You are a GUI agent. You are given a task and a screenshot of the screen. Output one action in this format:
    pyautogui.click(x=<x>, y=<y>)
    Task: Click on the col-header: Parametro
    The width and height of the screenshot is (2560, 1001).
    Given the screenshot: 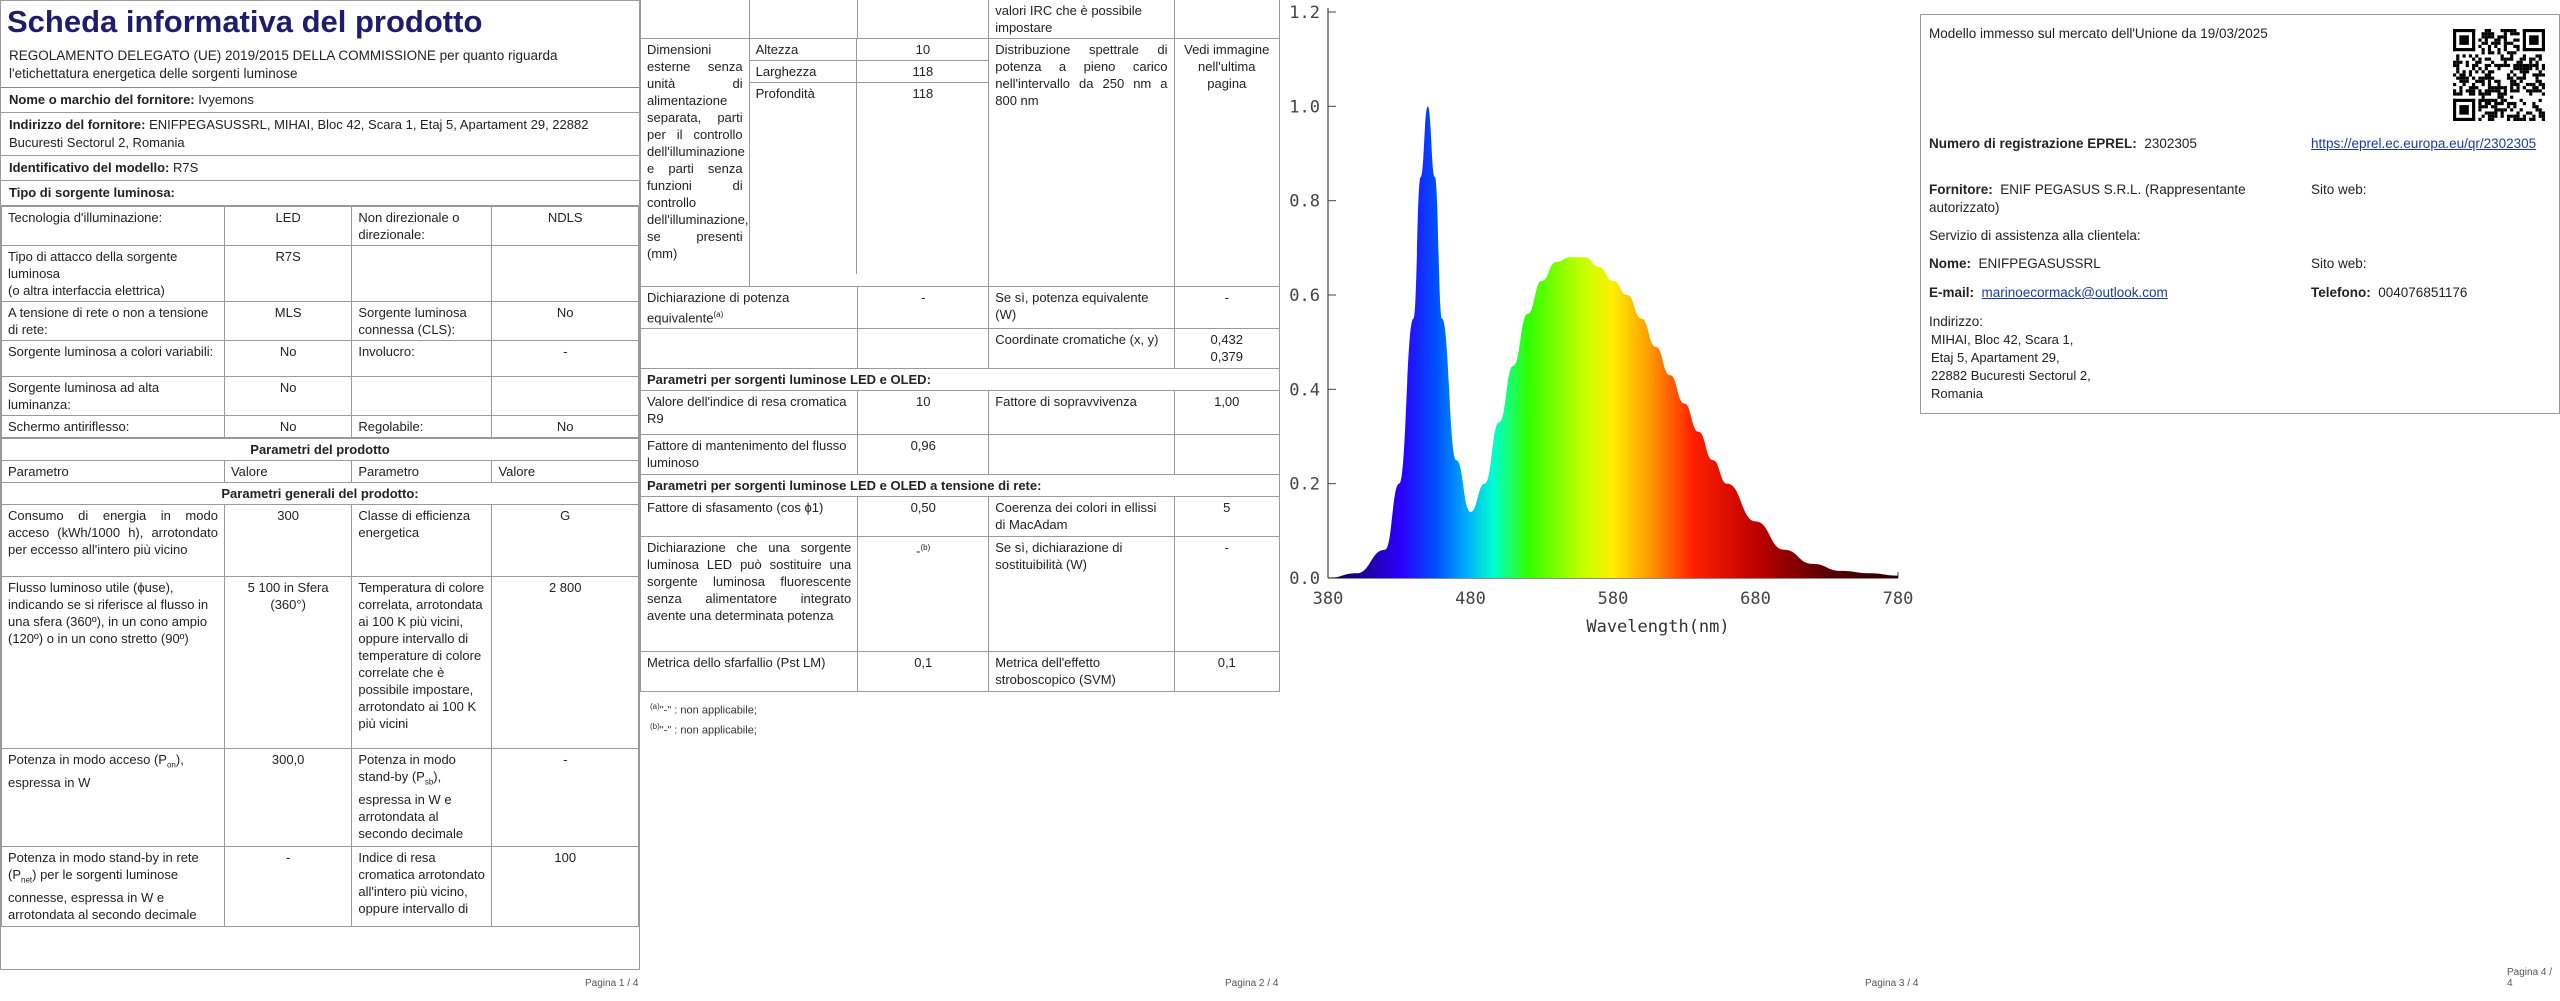 What is the action you would take?
    pyautogui.click(x=113, y=471)
    